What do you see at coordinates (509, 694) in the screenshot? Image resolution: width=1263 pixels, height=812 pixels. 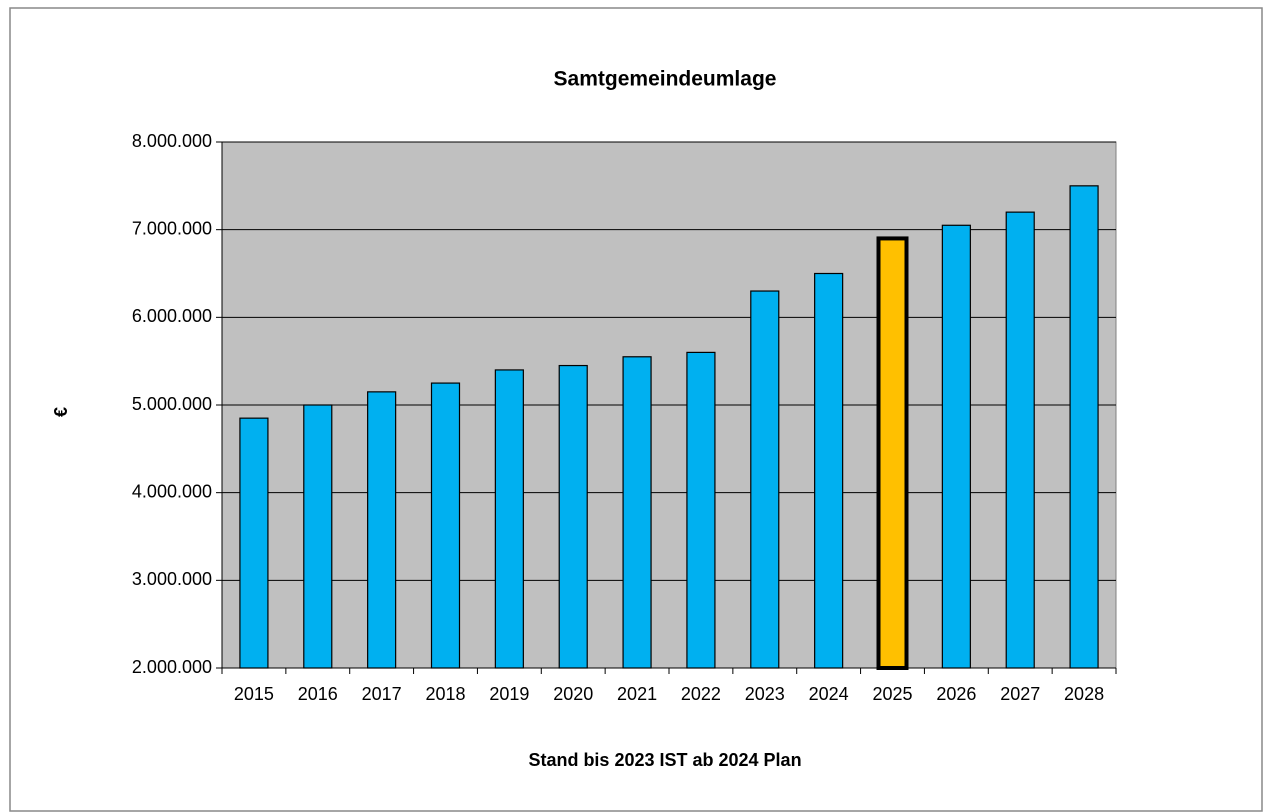 I see `x-tick-label: 2019` at bounding box center [509, 694].